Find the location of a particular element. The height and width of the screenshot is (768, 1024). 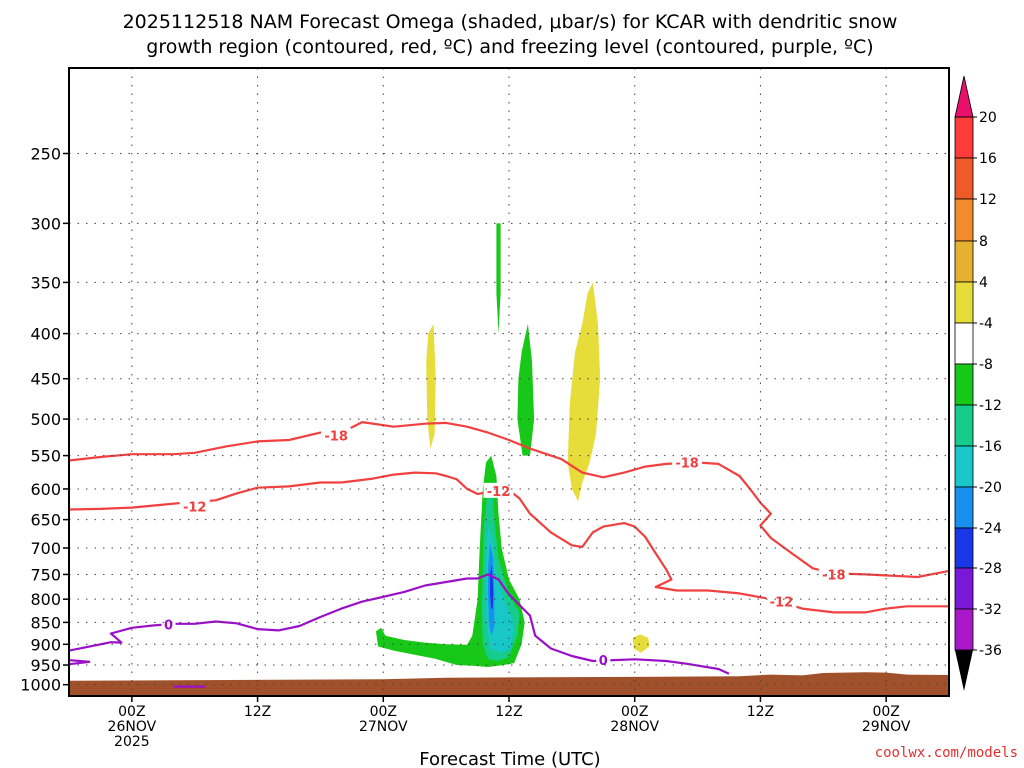

colorbar-label: 20 is located at coordinates (988, 118).